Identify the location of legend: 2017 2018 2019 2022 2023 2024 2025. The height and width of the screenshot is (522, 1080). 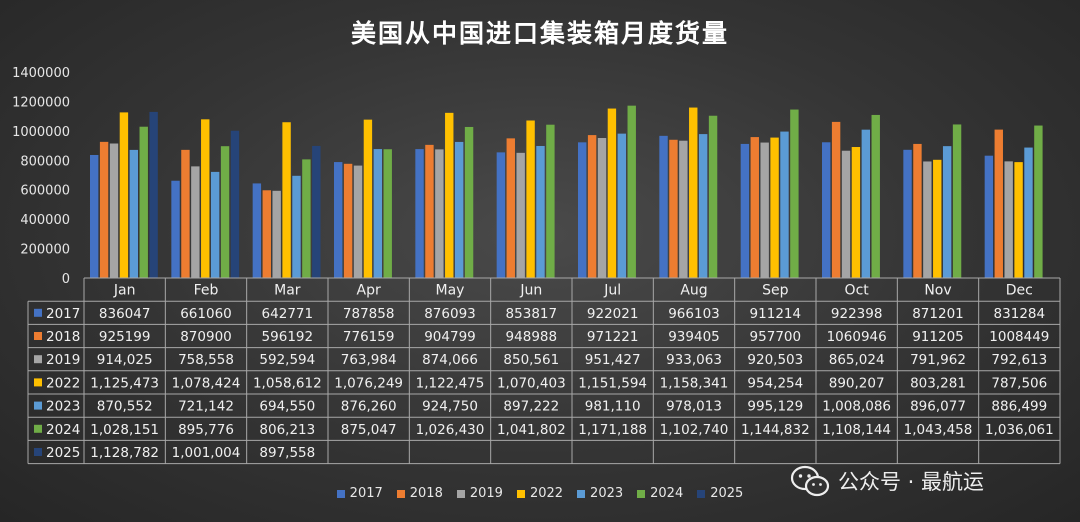
(540, 493).